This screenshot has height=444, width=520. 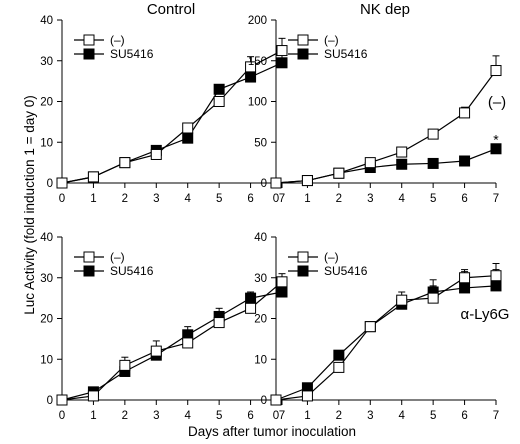 I want to click on y-tick-label: 200, so click(x=257, y=21).